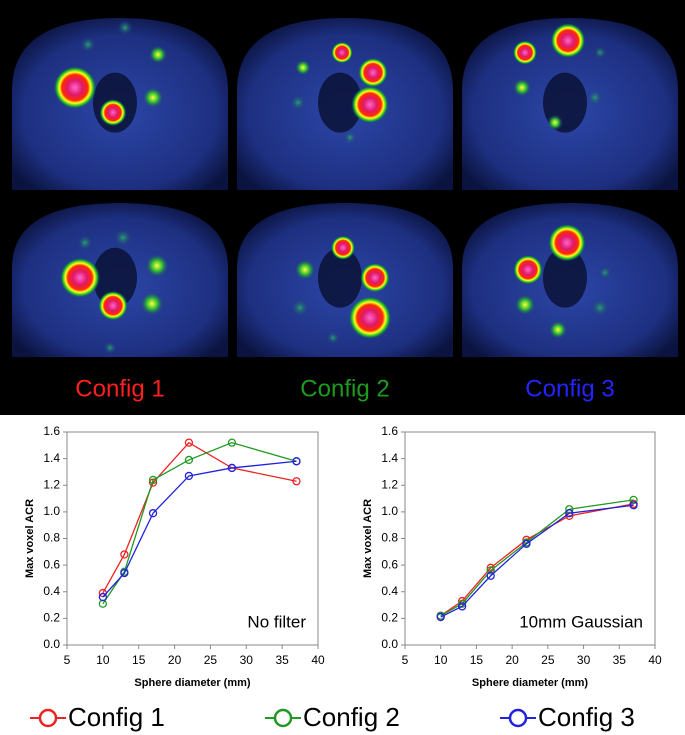 Image resolution: width=685 pixels, height=735 pixels. What do you see at coordinates (119, 388) in the screenshot?
I see `config-label: Config 1` at bounding box center [119, 388].